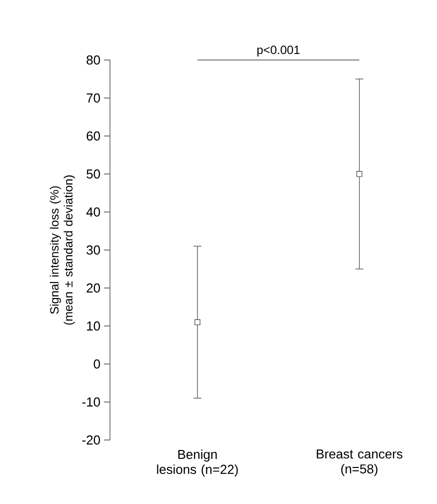  I want to click on y-tick-label: 10, so click(93, 326).